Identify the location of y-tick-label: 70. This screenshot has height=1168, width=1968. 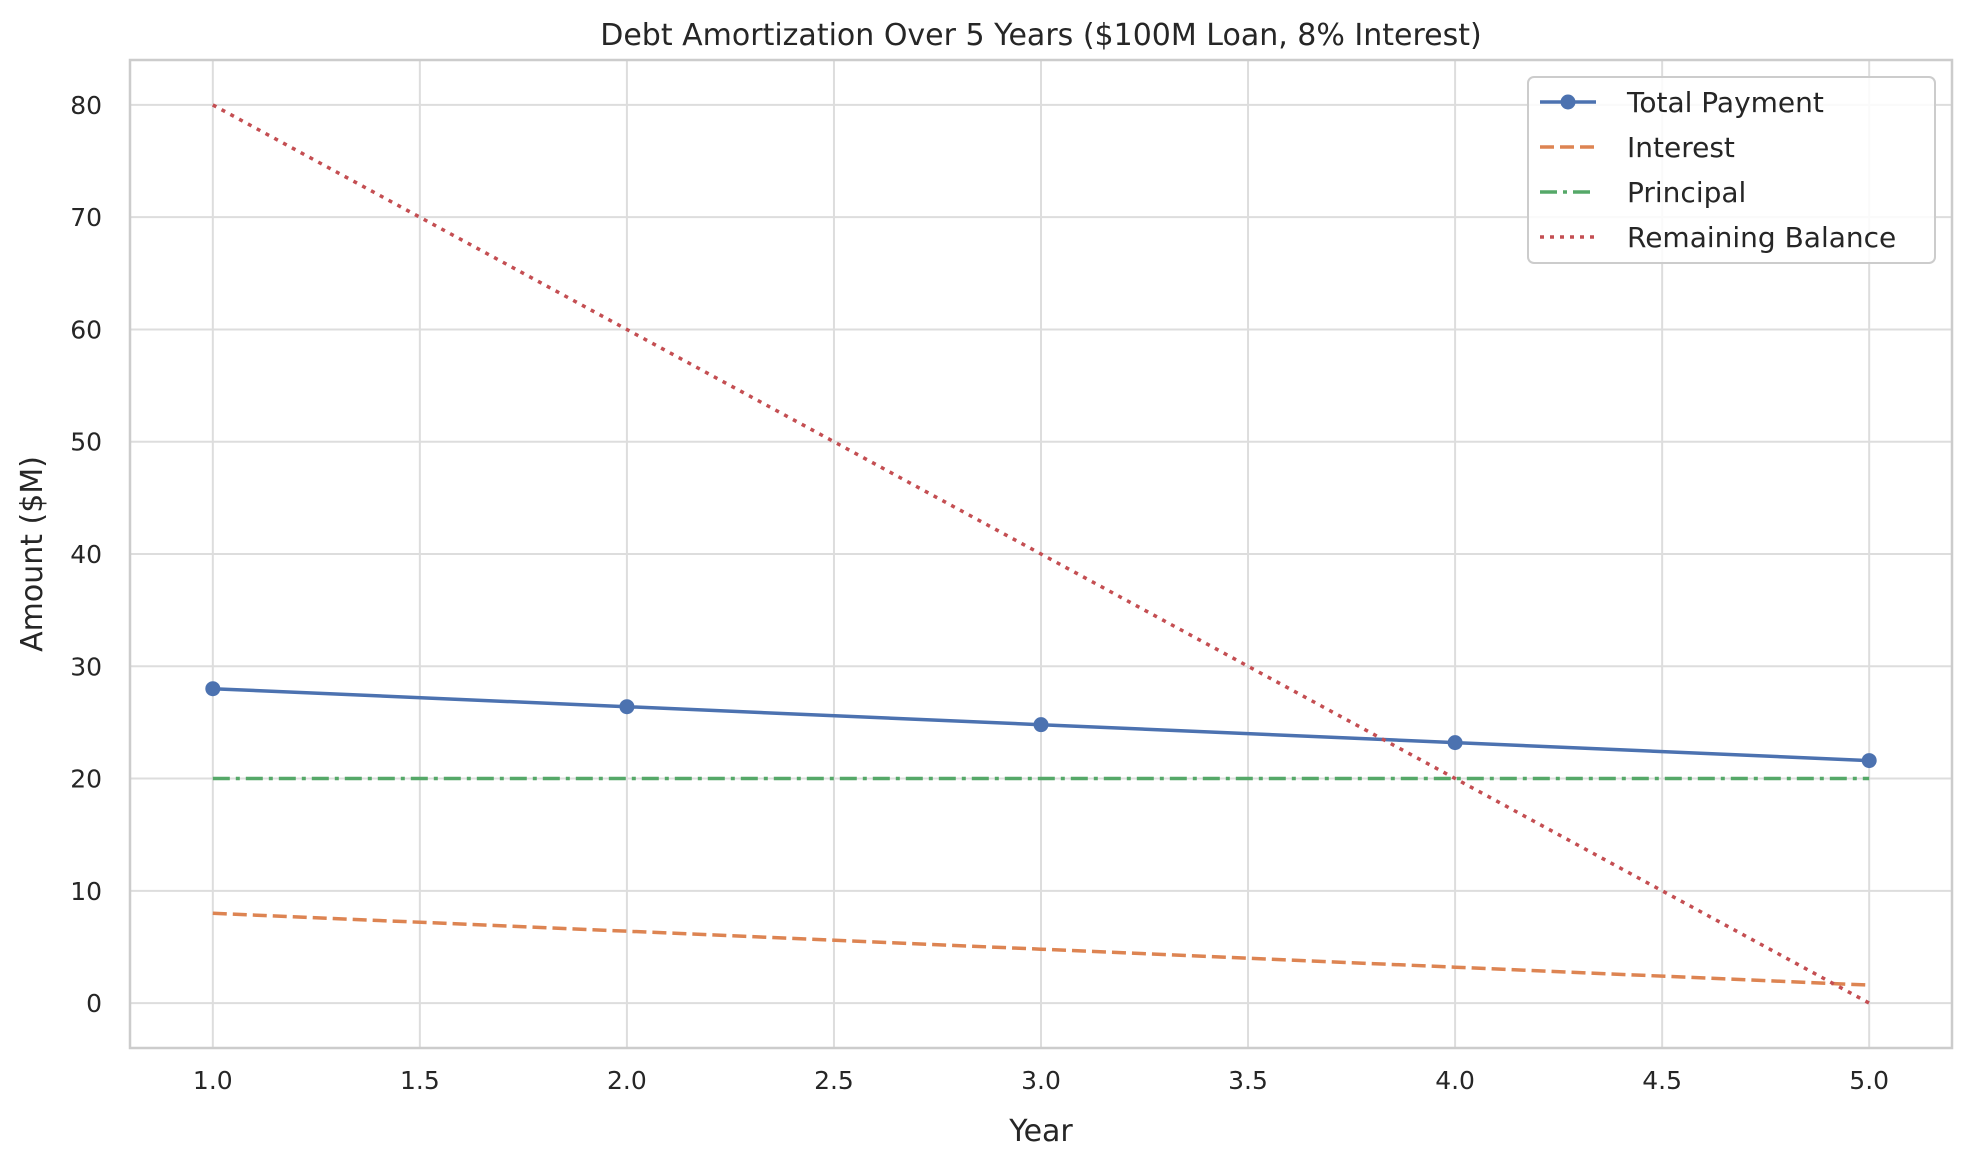
(86, 217).